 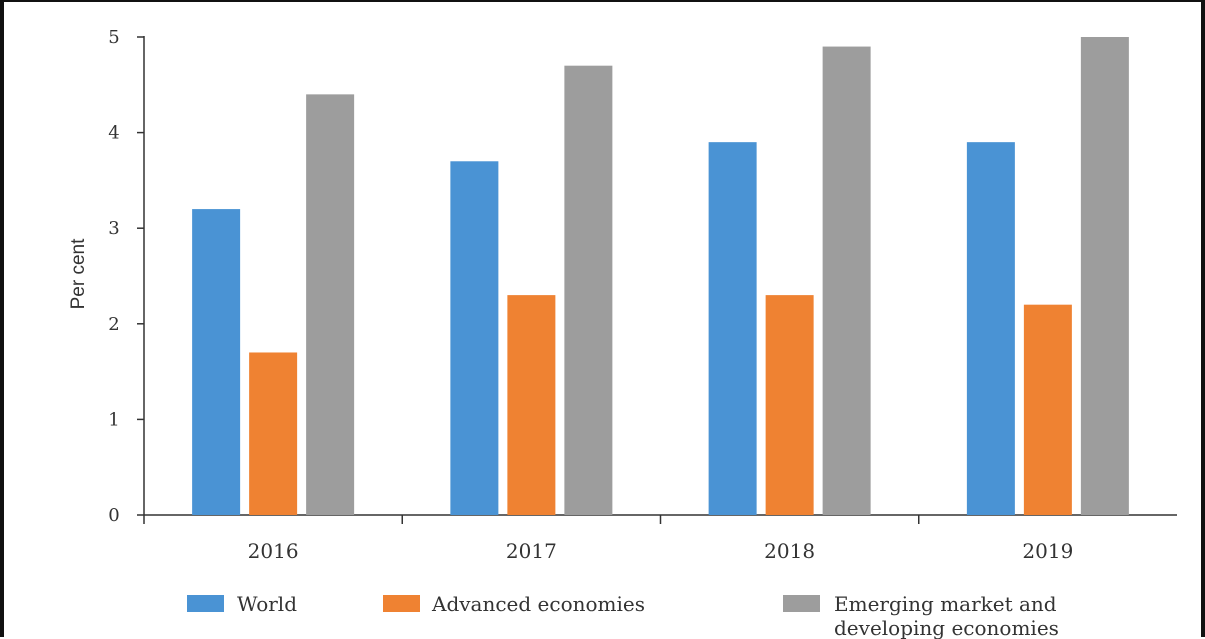 What do you see at coordinates (531, 405) in the screenshot?
I see `bar-advanced-economies-2017` at bounding box center [531, 405].